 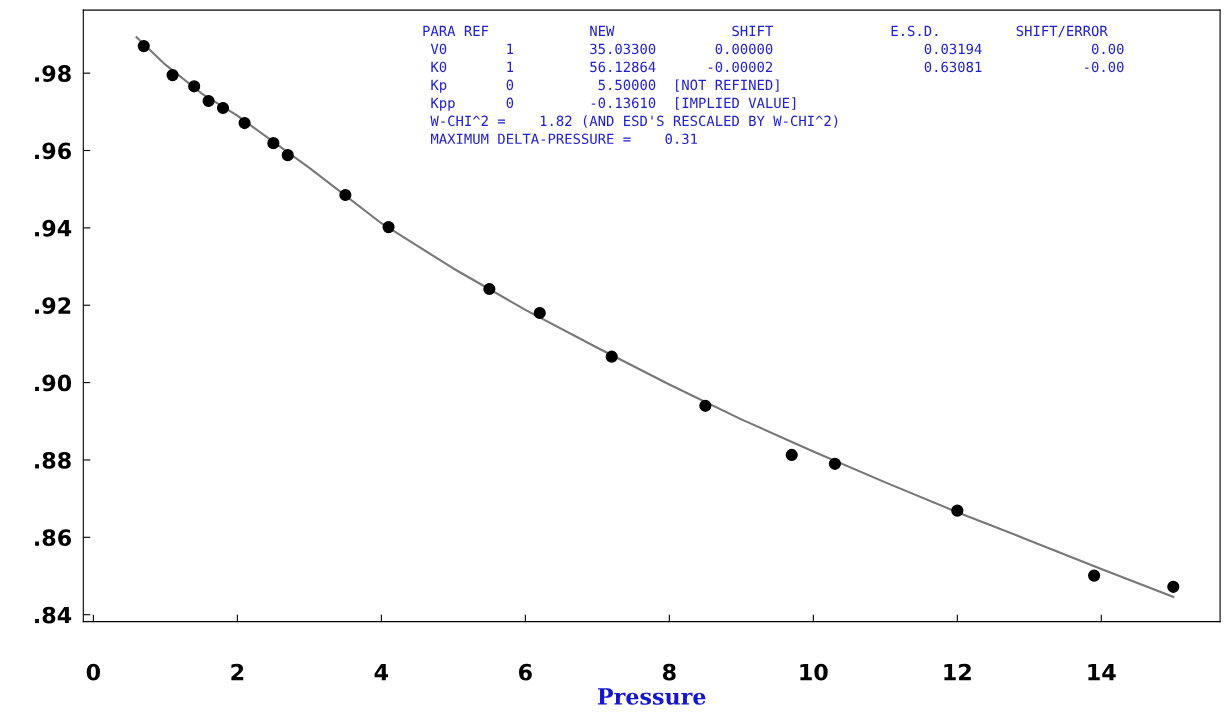 What do you see at coordinates (605, 86) in the screenshot?
I see `annotation: Kp 0 5.50000 [NOT REFINED]` at bounding box center [605, 86].